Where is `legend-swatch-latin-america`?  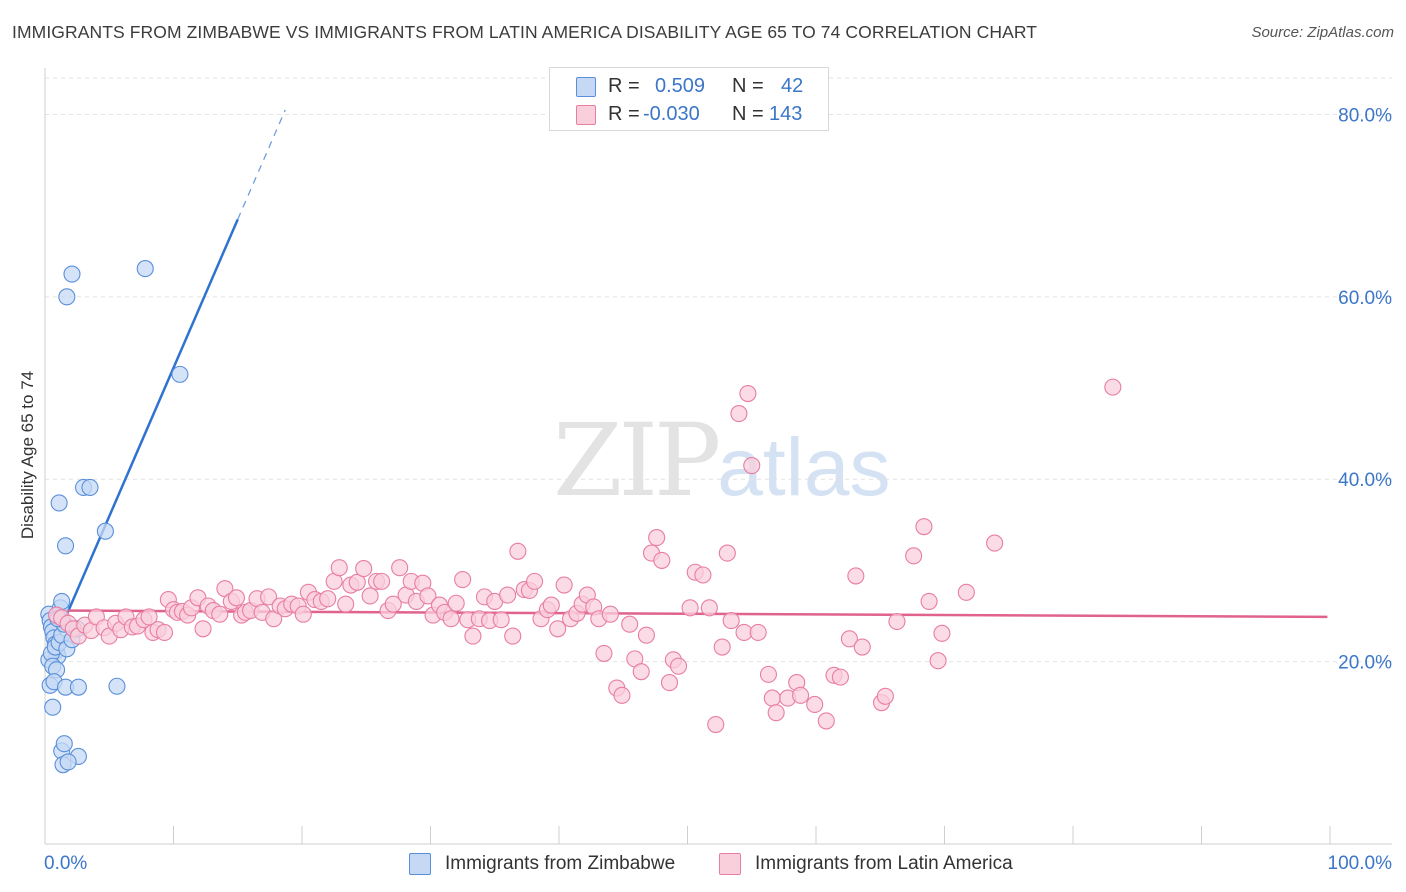
legend-swatch-latin-america is located at coordinates (586, 115).